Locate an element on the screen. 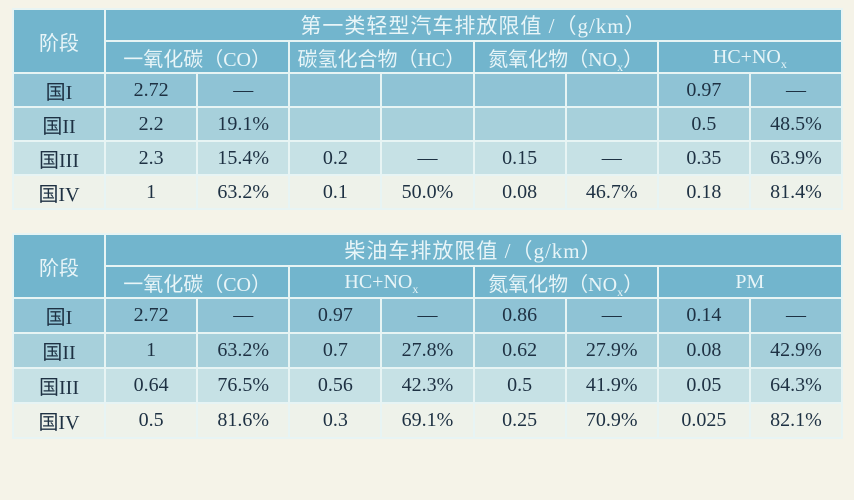 Image resolution: width=854 pixels, height=500 pixels. table-cell: 27.9% is located at coordinates (611, 350).